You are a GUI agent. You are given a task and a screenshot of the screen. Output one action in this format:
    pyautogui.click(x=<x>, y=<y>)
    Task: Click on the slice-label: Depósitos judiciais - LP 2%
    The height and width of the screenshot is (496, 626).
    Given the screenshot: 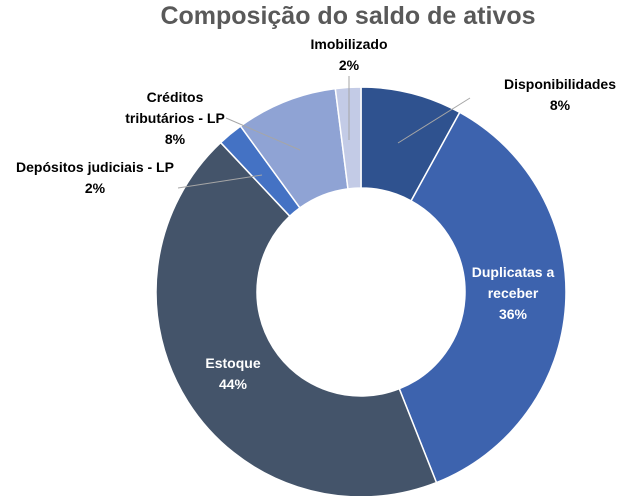 What is the action you would take?
    pyautogui.click(x=95, y=178)
    